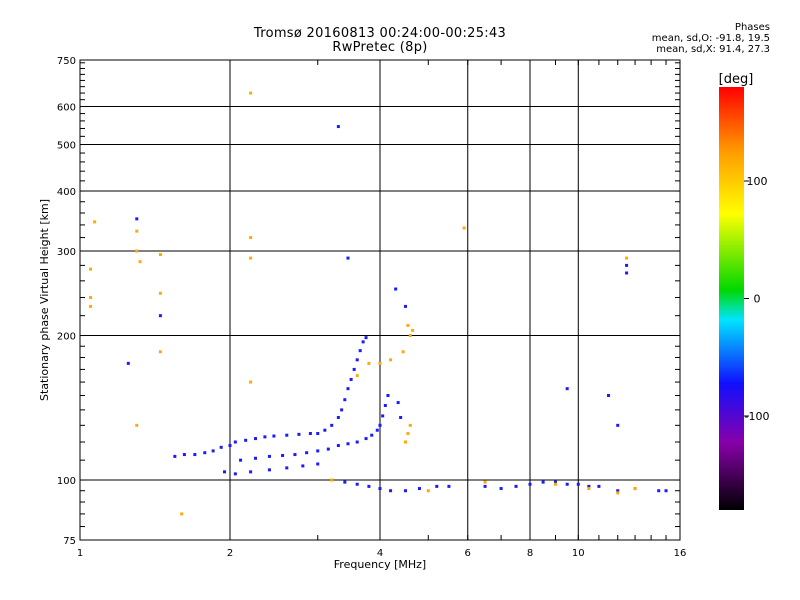  I want to click on y-tick-label: 400, so click(66, 192).